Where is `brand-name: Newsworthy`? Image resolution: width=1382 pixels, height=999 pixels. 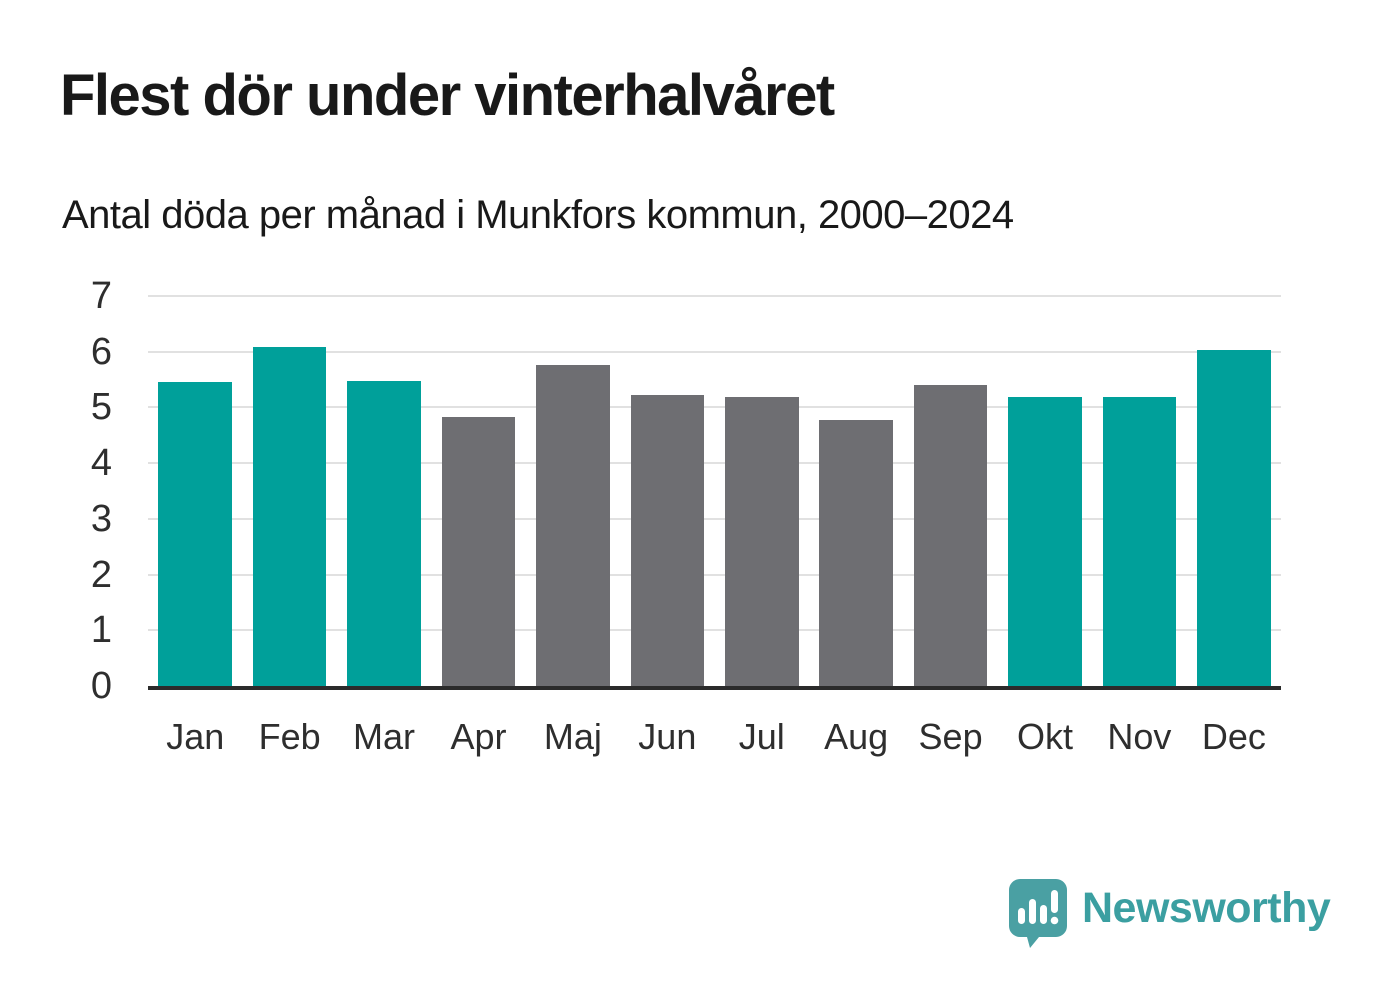 brand-name: Newsworthy is located at coordinates (1206, 908).